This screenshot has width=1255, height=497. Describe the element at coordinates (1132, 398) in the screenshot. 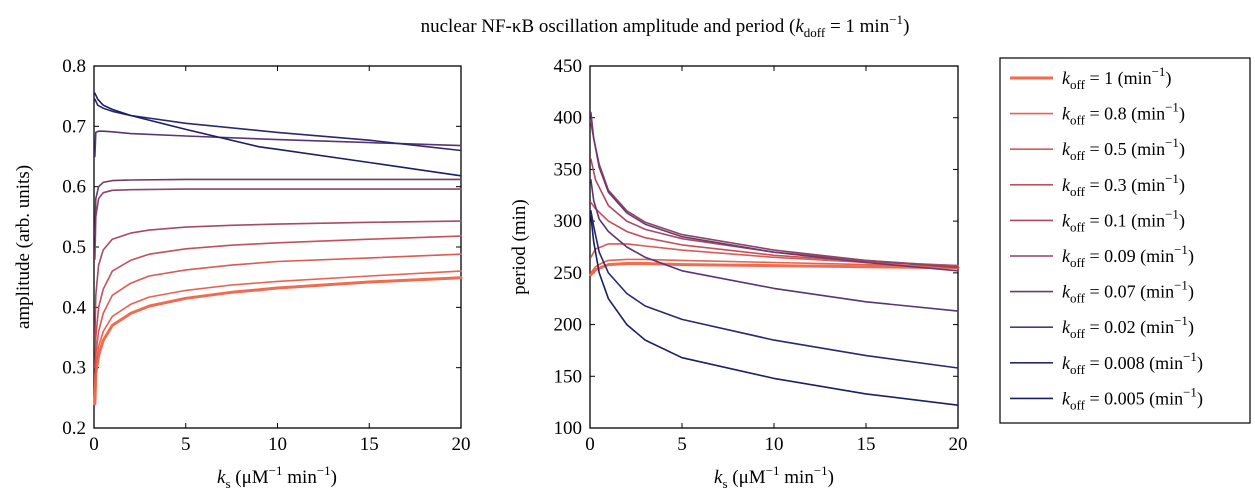

I see `legend-label: koff = 0.005 (min−1)` at that location.